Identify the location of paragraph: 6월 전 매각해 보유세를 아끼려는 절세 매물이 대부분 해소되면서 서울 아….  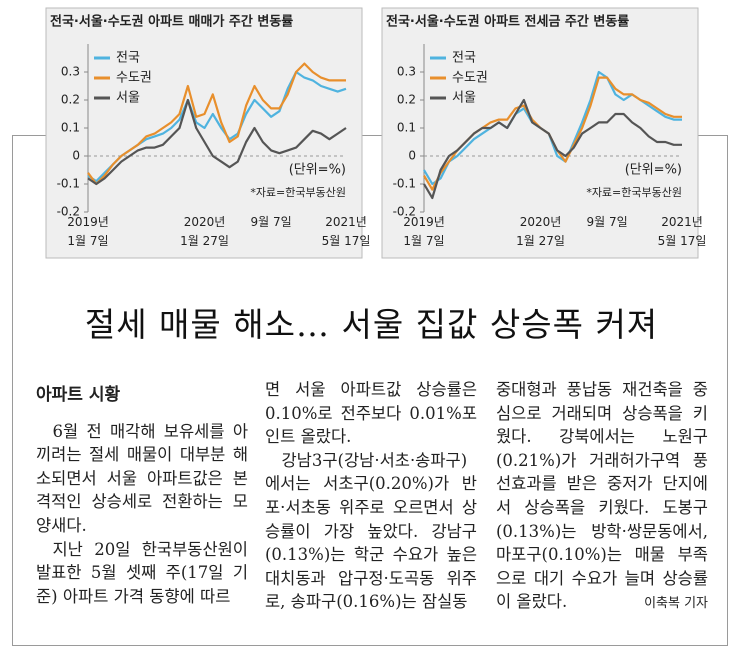
(142, 478).